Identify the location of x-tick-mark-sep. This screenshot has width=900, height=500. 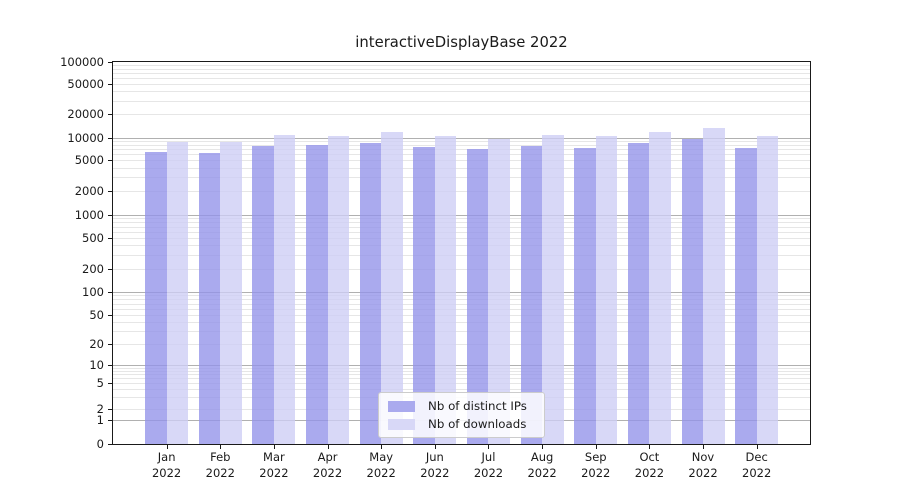
(596, 447).